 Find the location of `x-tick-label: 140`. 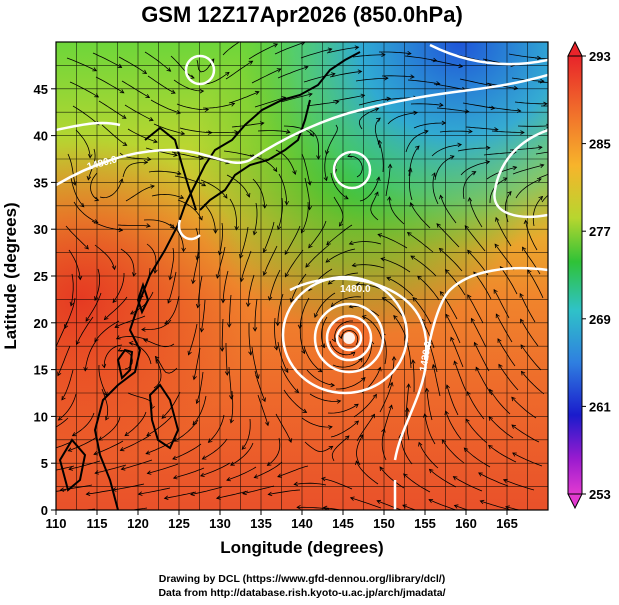

x-tick-label: 140 is located at coordinates (302, 523).